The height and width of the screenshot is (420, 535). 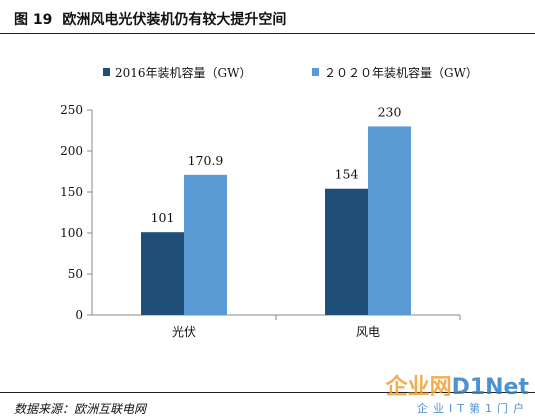 I want to click on y-tick-label: 250, so click(x=71, y=110).